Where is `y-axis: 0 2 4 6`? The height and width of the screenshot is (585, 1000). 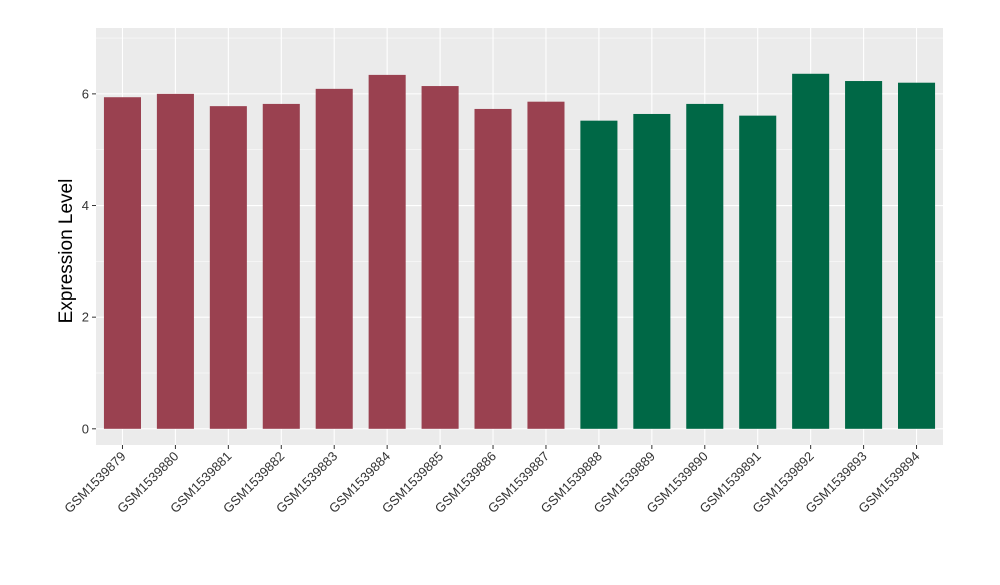 y-axis: 0 2 4 6 is located at coordinates (89, 261).